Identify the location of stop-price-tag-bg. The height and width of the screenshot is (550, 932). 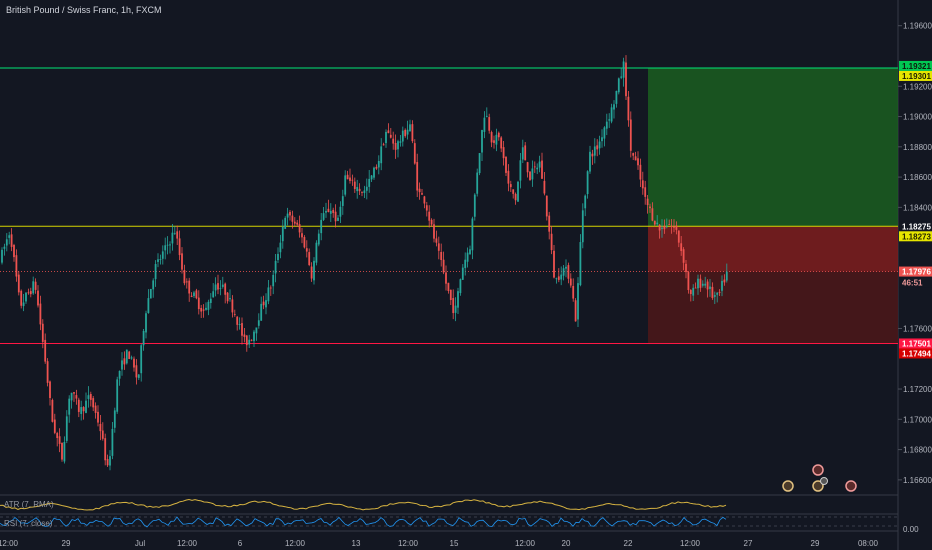
(915, 343).